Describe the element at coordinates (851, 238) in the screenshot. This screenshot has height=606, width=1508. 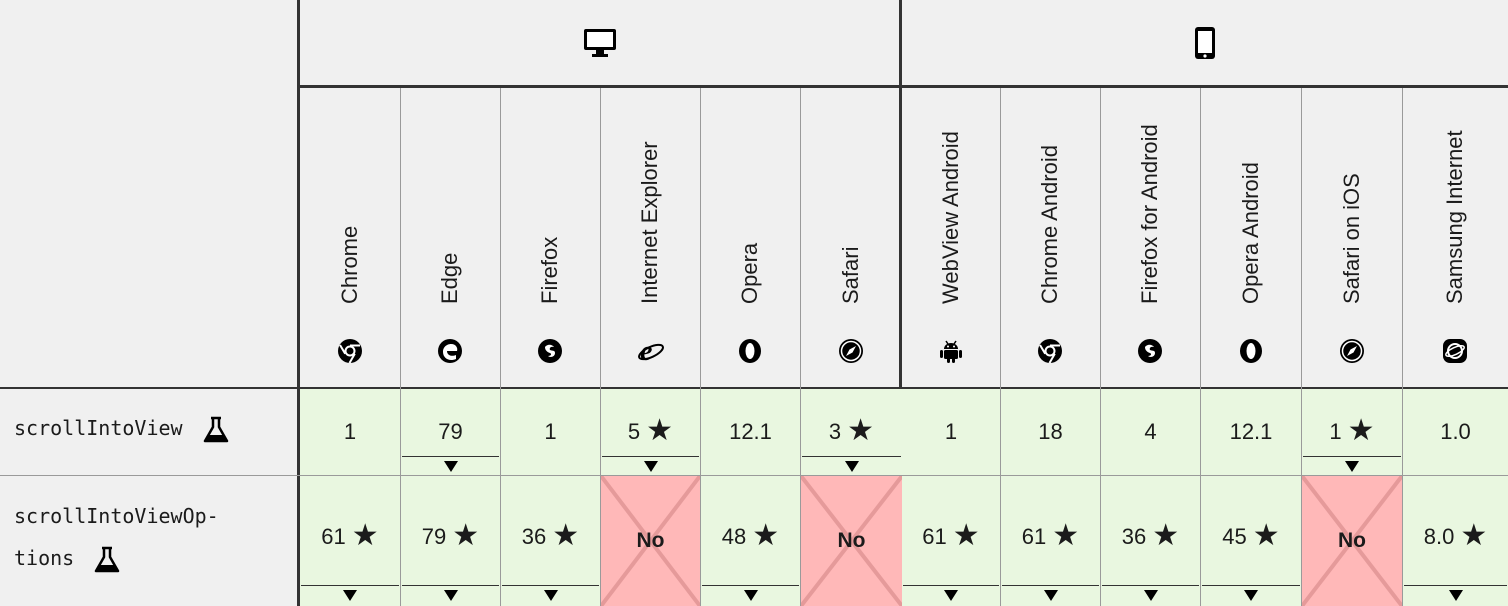
I see `column-header-safari: Safari` at that location.